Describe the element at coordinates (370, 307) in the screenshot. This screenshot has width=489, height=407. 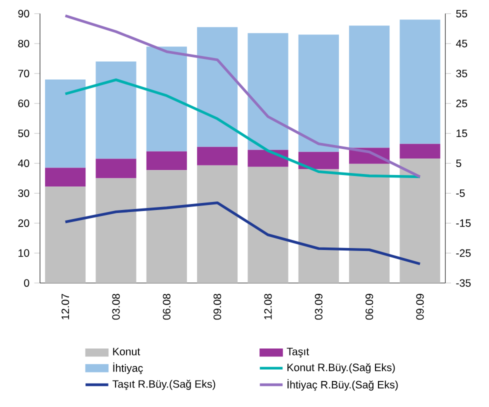
I see `x-tick-label: 06.09` at that location.